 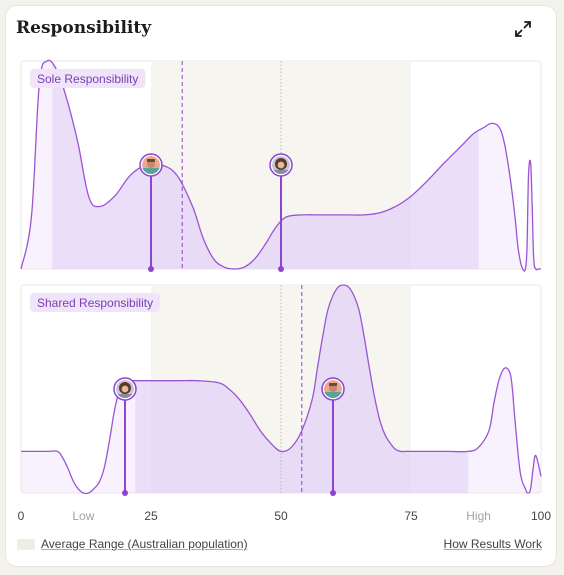 I want to click on tick-label: 100, so click(x=541, y=516).